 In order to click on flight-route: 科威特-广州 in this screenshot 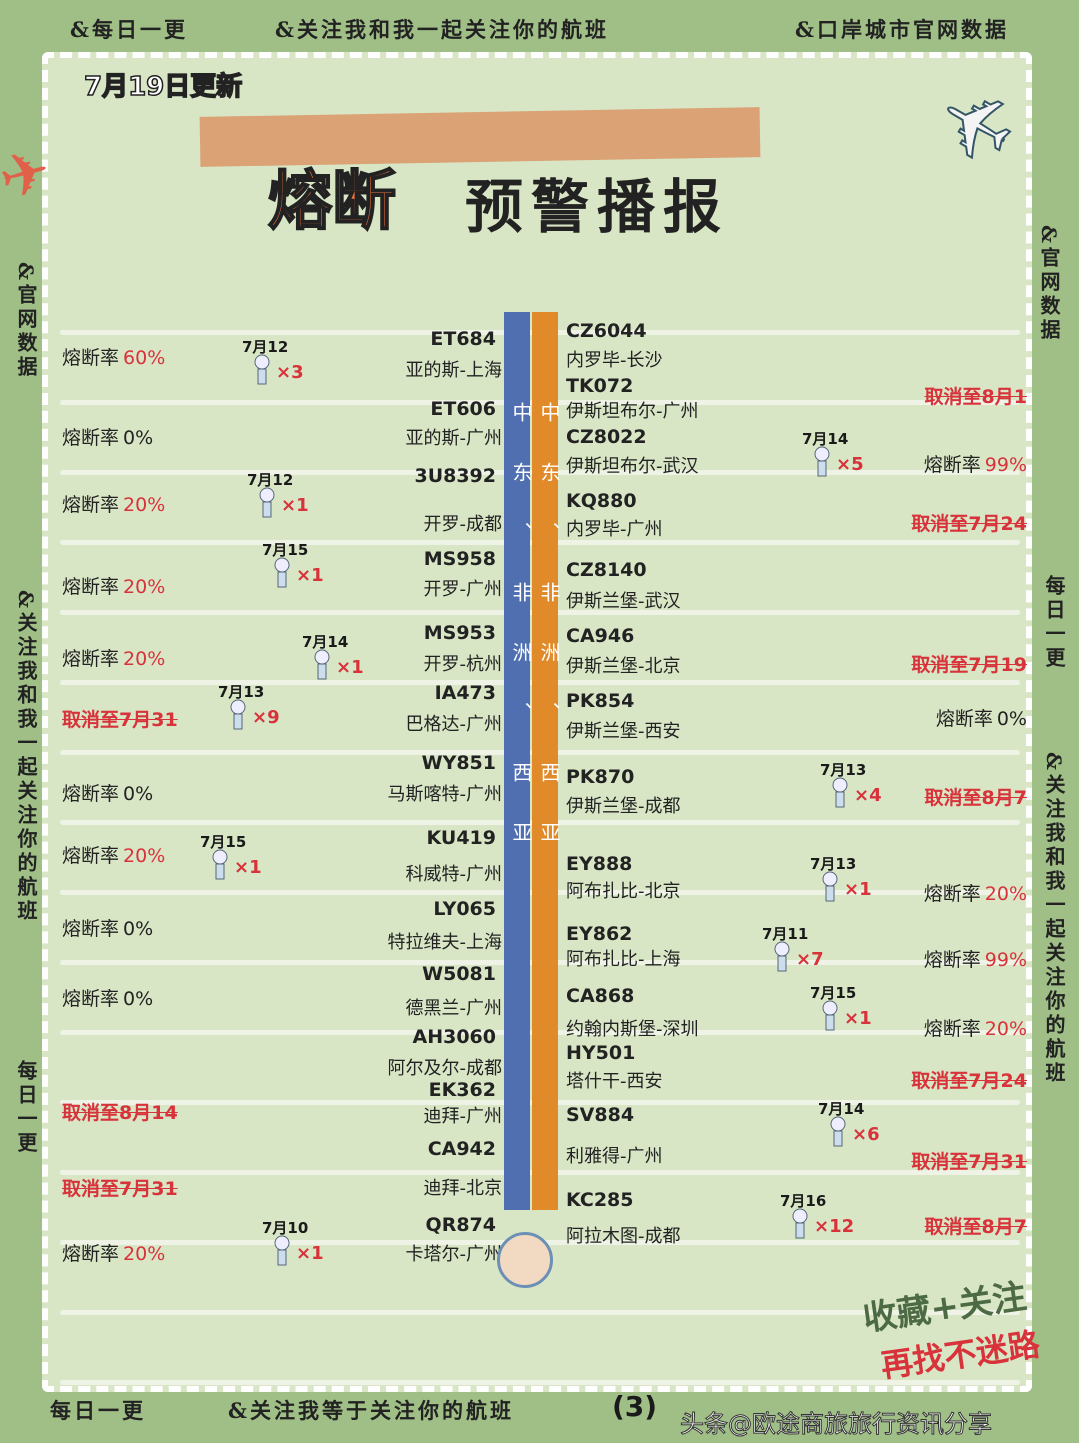, I will do `click(454, 874)`.